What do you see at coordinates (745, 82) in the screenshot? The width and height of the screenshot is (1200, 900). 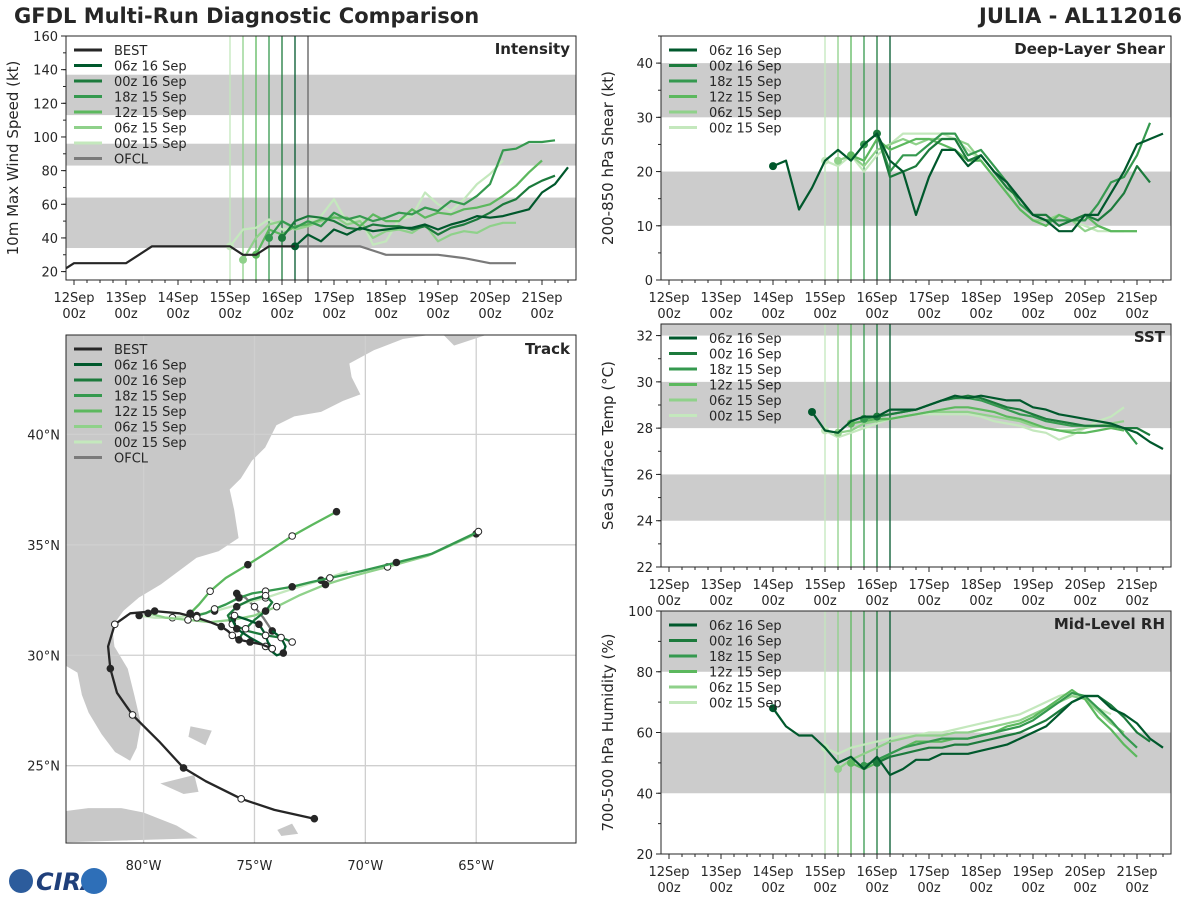 I see `shear-legend-label: 18z 15 Sep` at bounding box center [745, 82].